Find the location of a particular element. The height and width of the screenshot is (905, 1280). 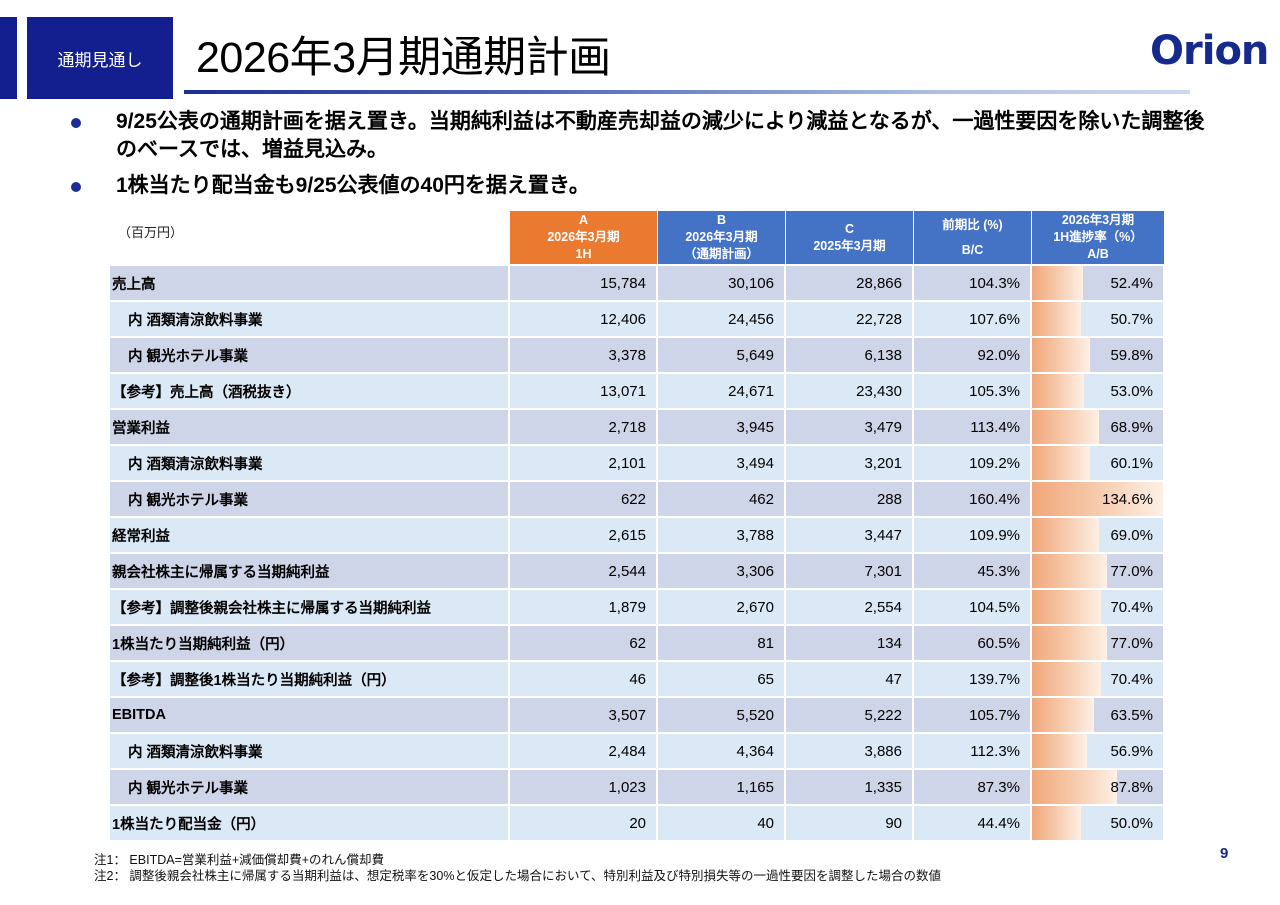

cell-yoy-ratio: 104.3% is located at coordinates (973, 282).